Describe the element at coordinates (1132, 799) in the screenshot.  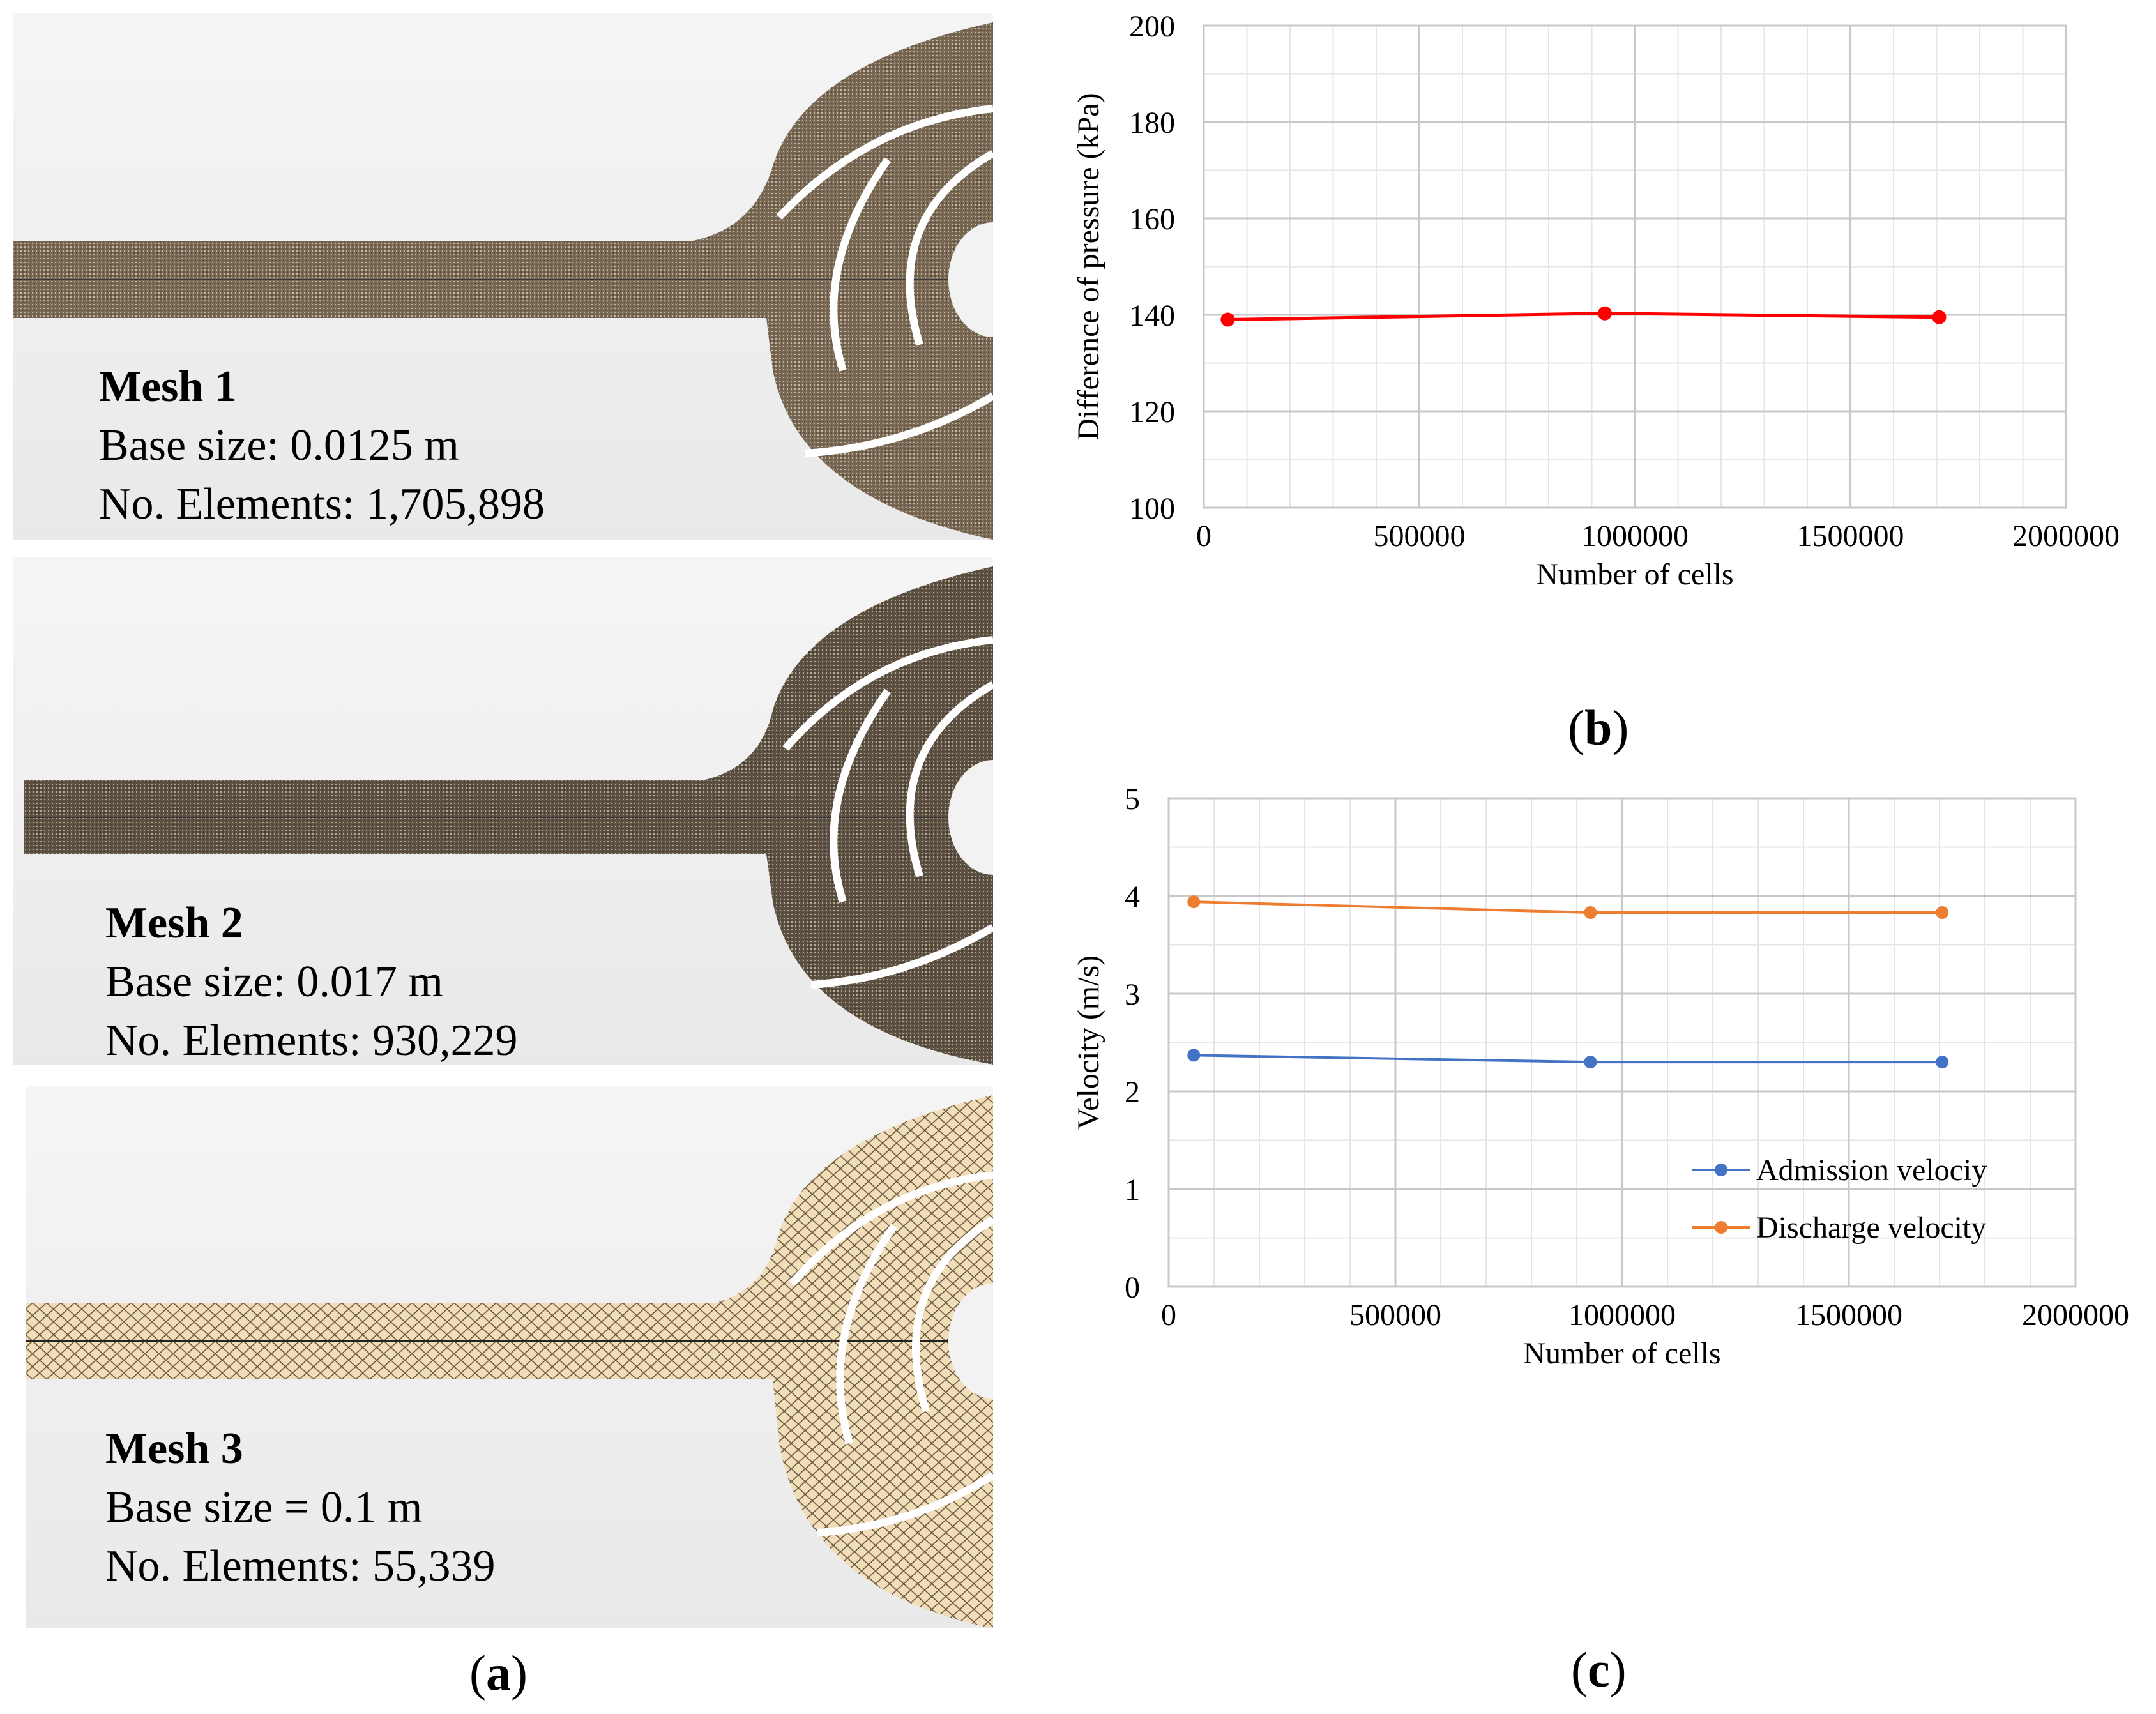
I see `y-tick-label: 5` at that location.